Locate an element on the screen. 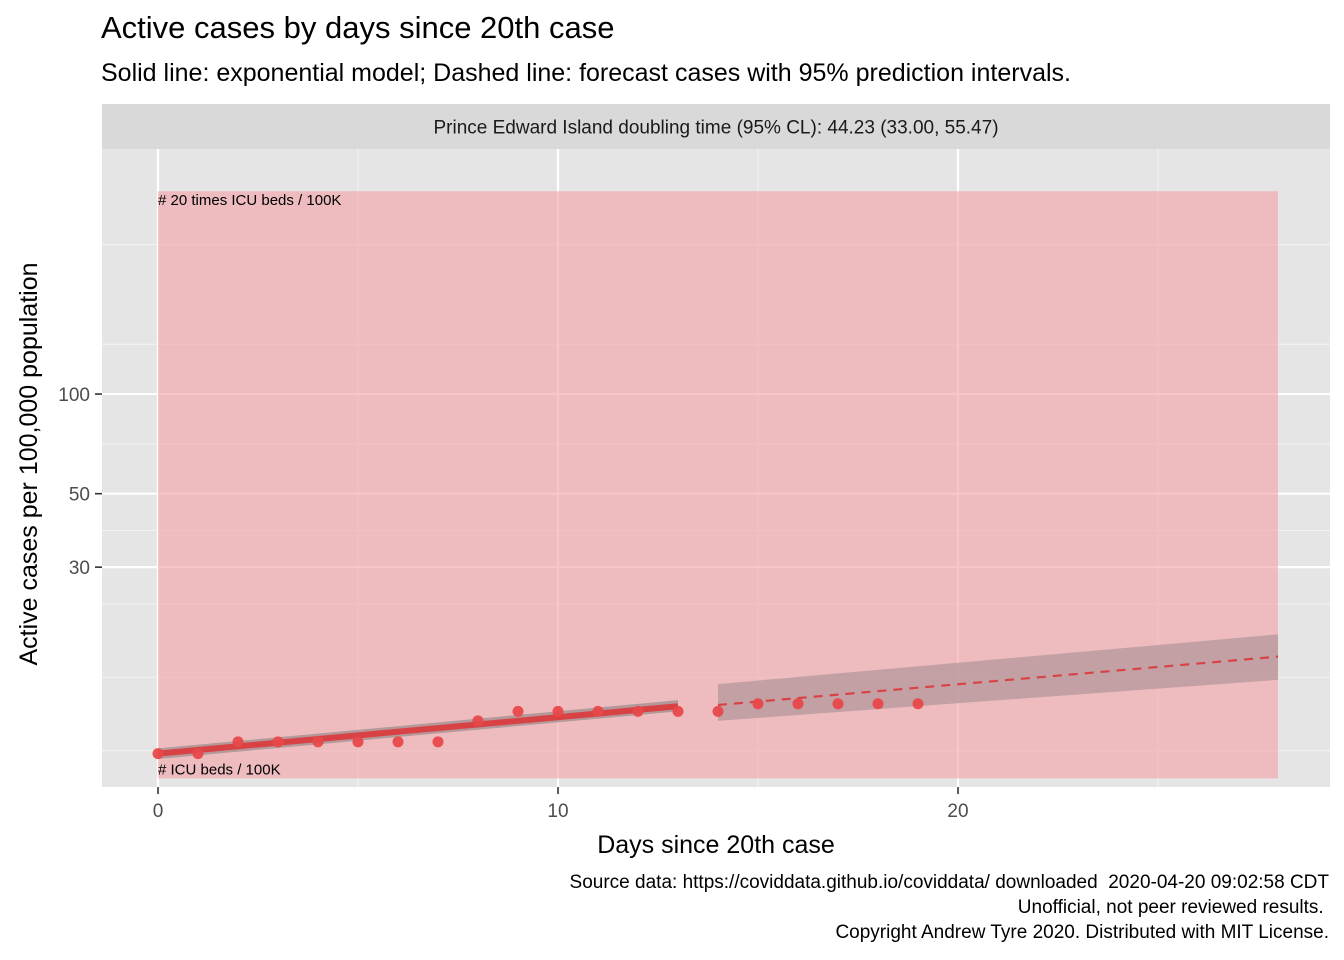 This screenshot has width=1344, height=960. model-fit-line is located at coordinates (418, 730).